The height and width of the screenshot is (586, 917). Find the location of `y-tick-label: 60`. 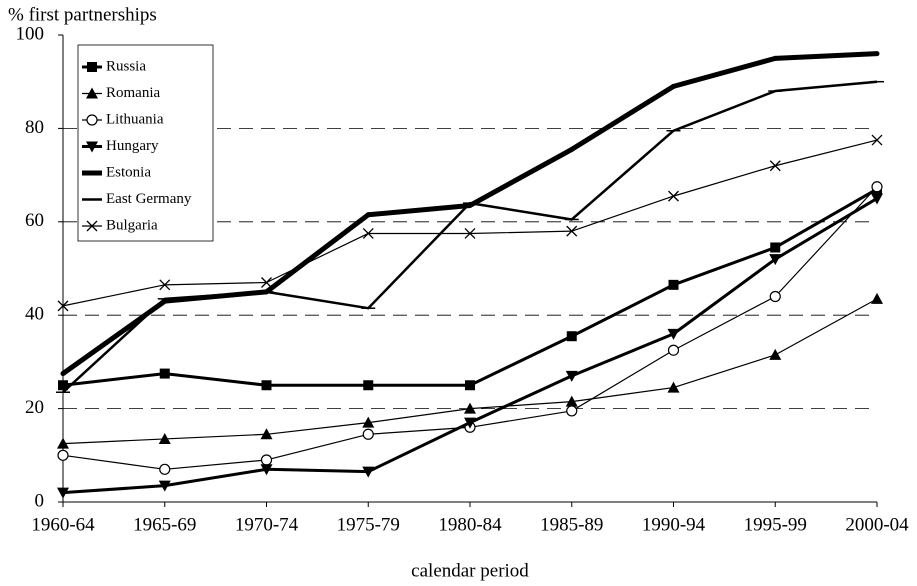

y-tick-label: 60 is located at coordinates (34, 220).